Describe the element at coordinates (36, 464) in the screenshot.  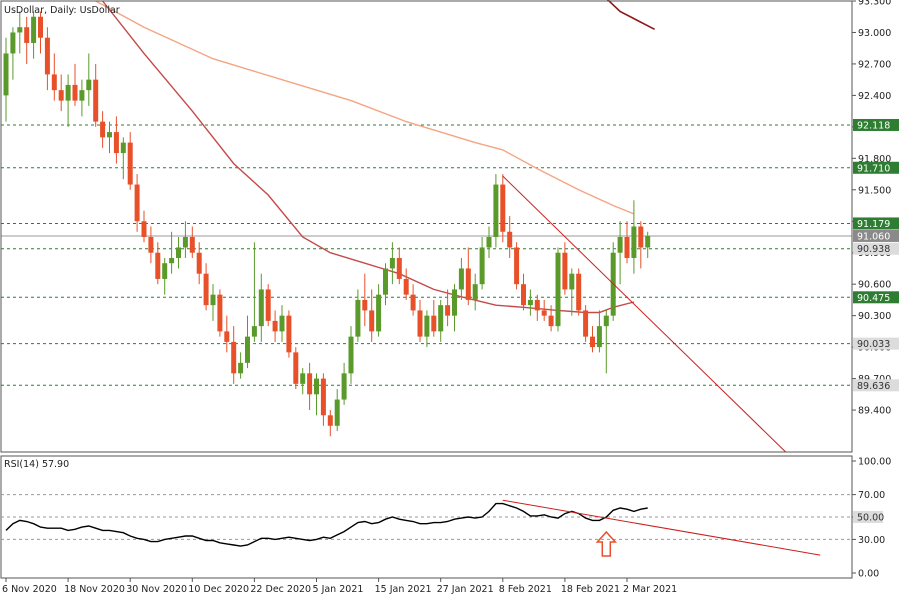
I see `rsi-label: RSI(14) 57.90` at that location.